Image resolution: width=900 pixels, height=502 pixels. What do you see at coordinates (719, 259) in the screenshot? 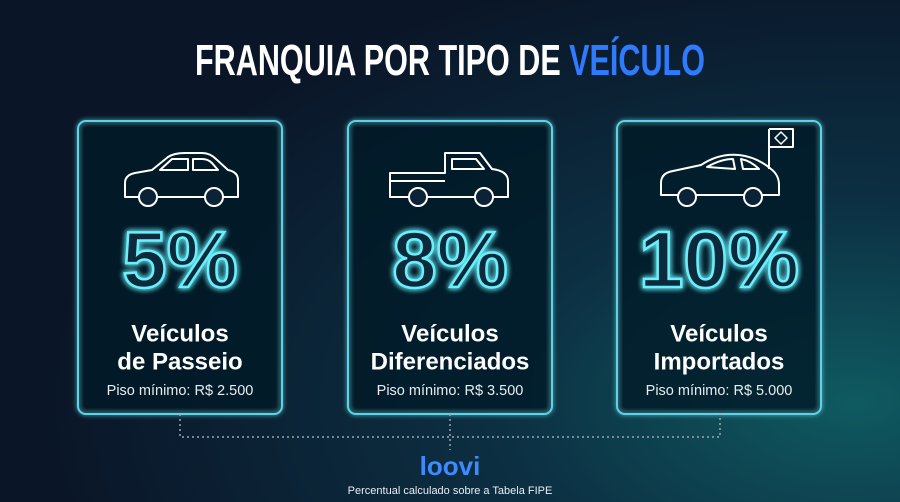
I see `percent: 10%` at bounding box center [719, 259].